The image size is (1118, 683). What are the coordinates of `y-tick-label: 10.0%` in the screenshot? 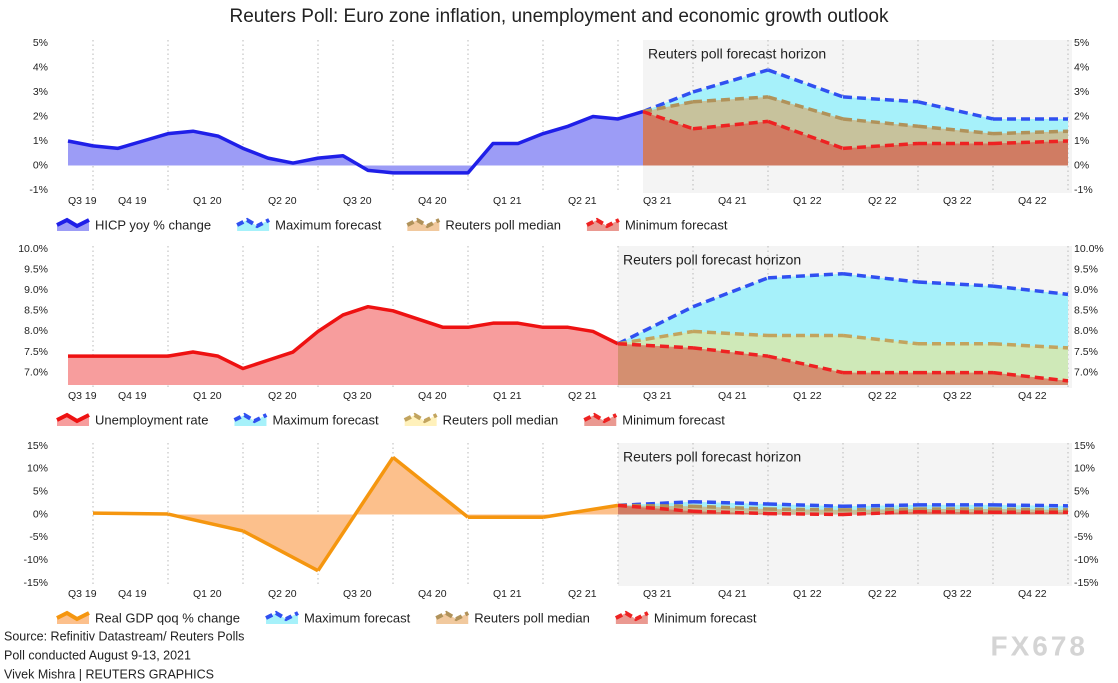 It's located at (1089, 249).